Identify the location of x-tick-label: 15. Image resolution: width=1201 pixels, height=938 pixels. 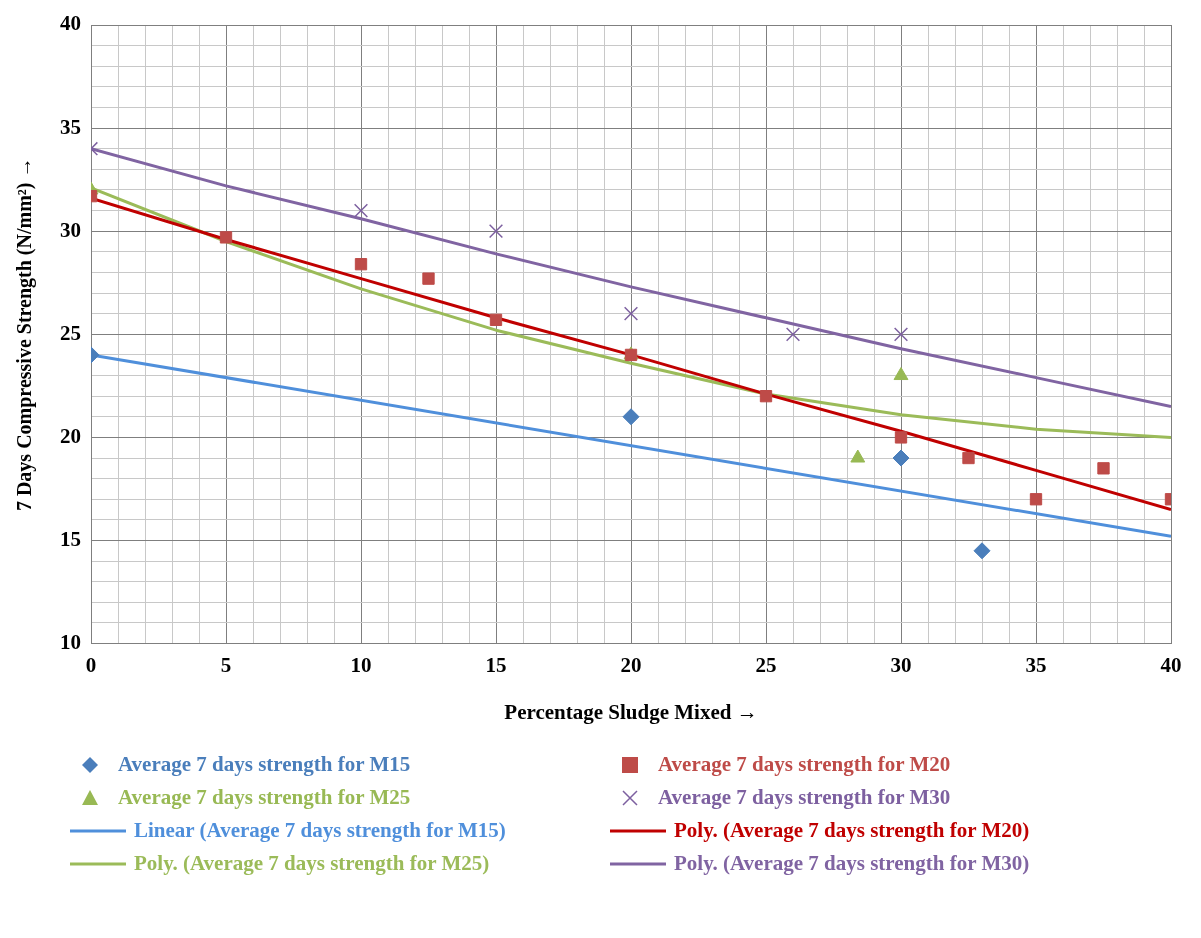
(496, 664).